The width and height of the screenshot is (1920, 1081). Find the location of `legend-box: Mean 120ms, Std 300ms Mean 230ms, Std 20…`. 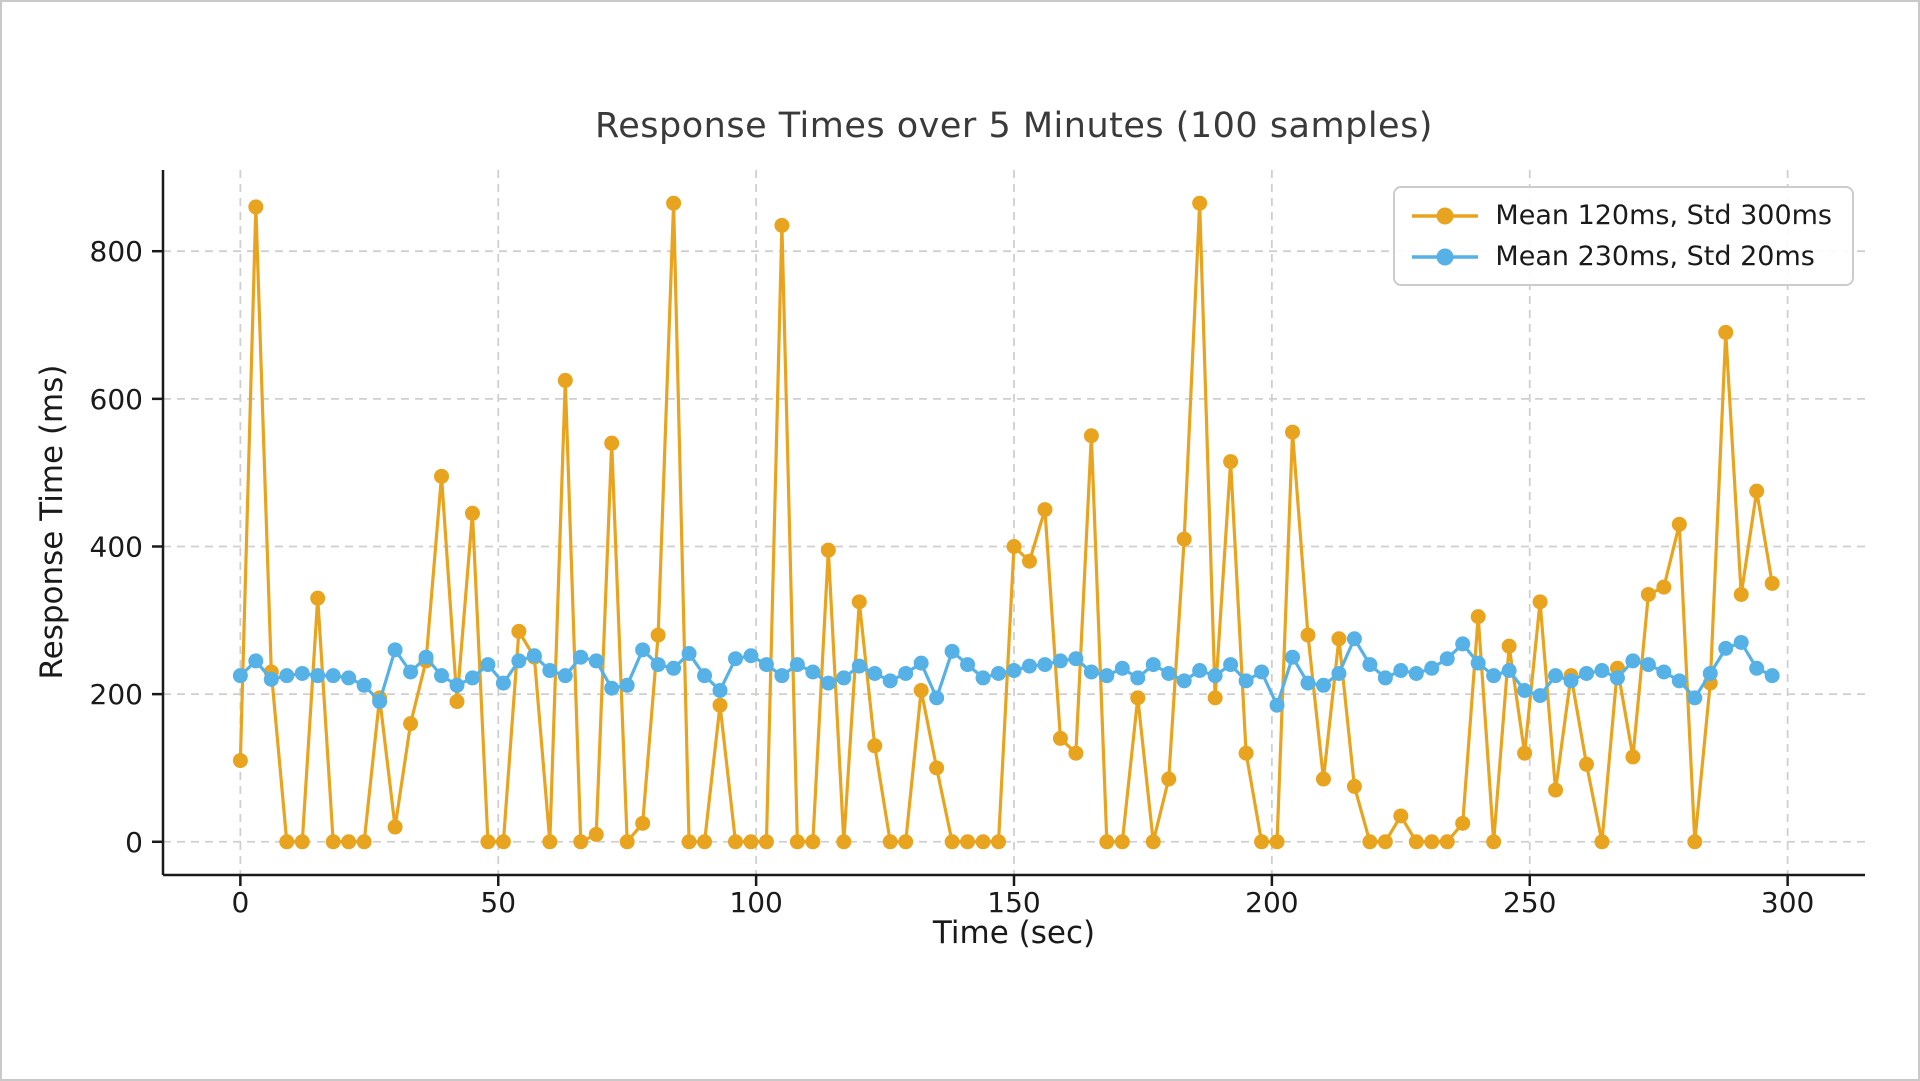

legend-box: Mean 120ms, Std 300ms Mean 230ms, Std 20… is located at coordinates (1623, 236).